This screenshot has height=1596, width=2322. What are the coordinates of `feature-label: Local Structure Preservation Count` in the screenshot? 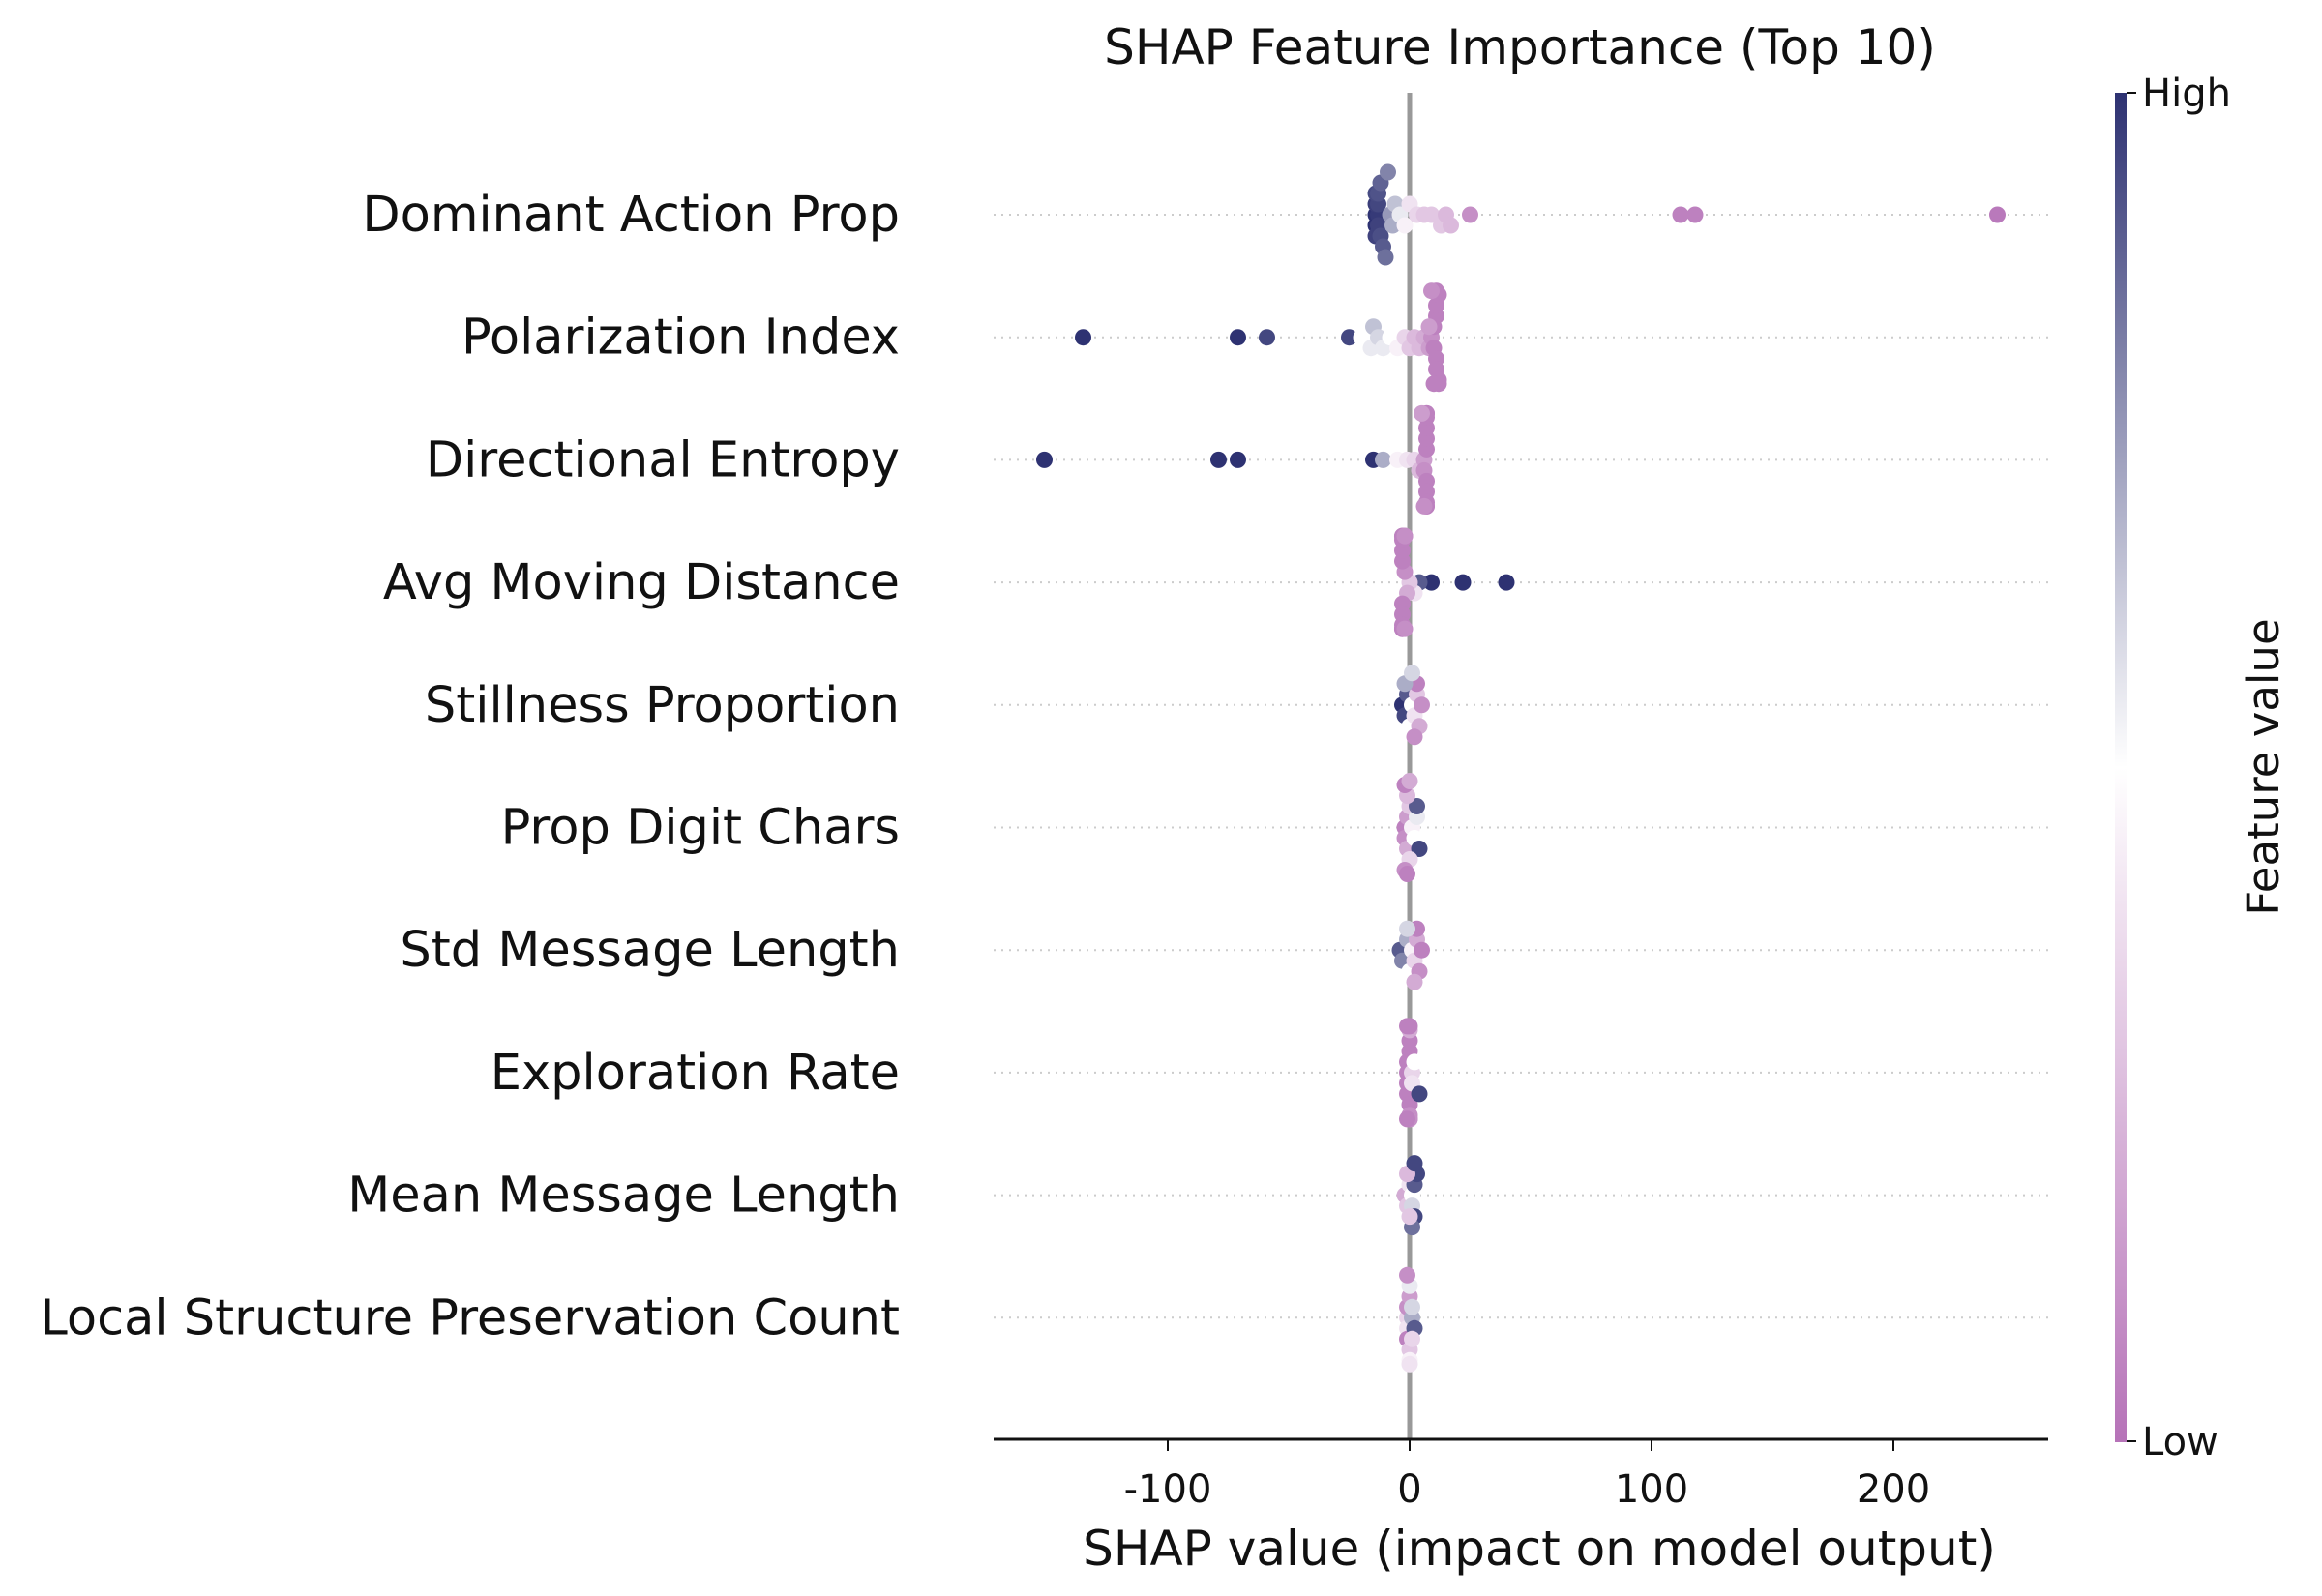 It's located at (470, 1317).